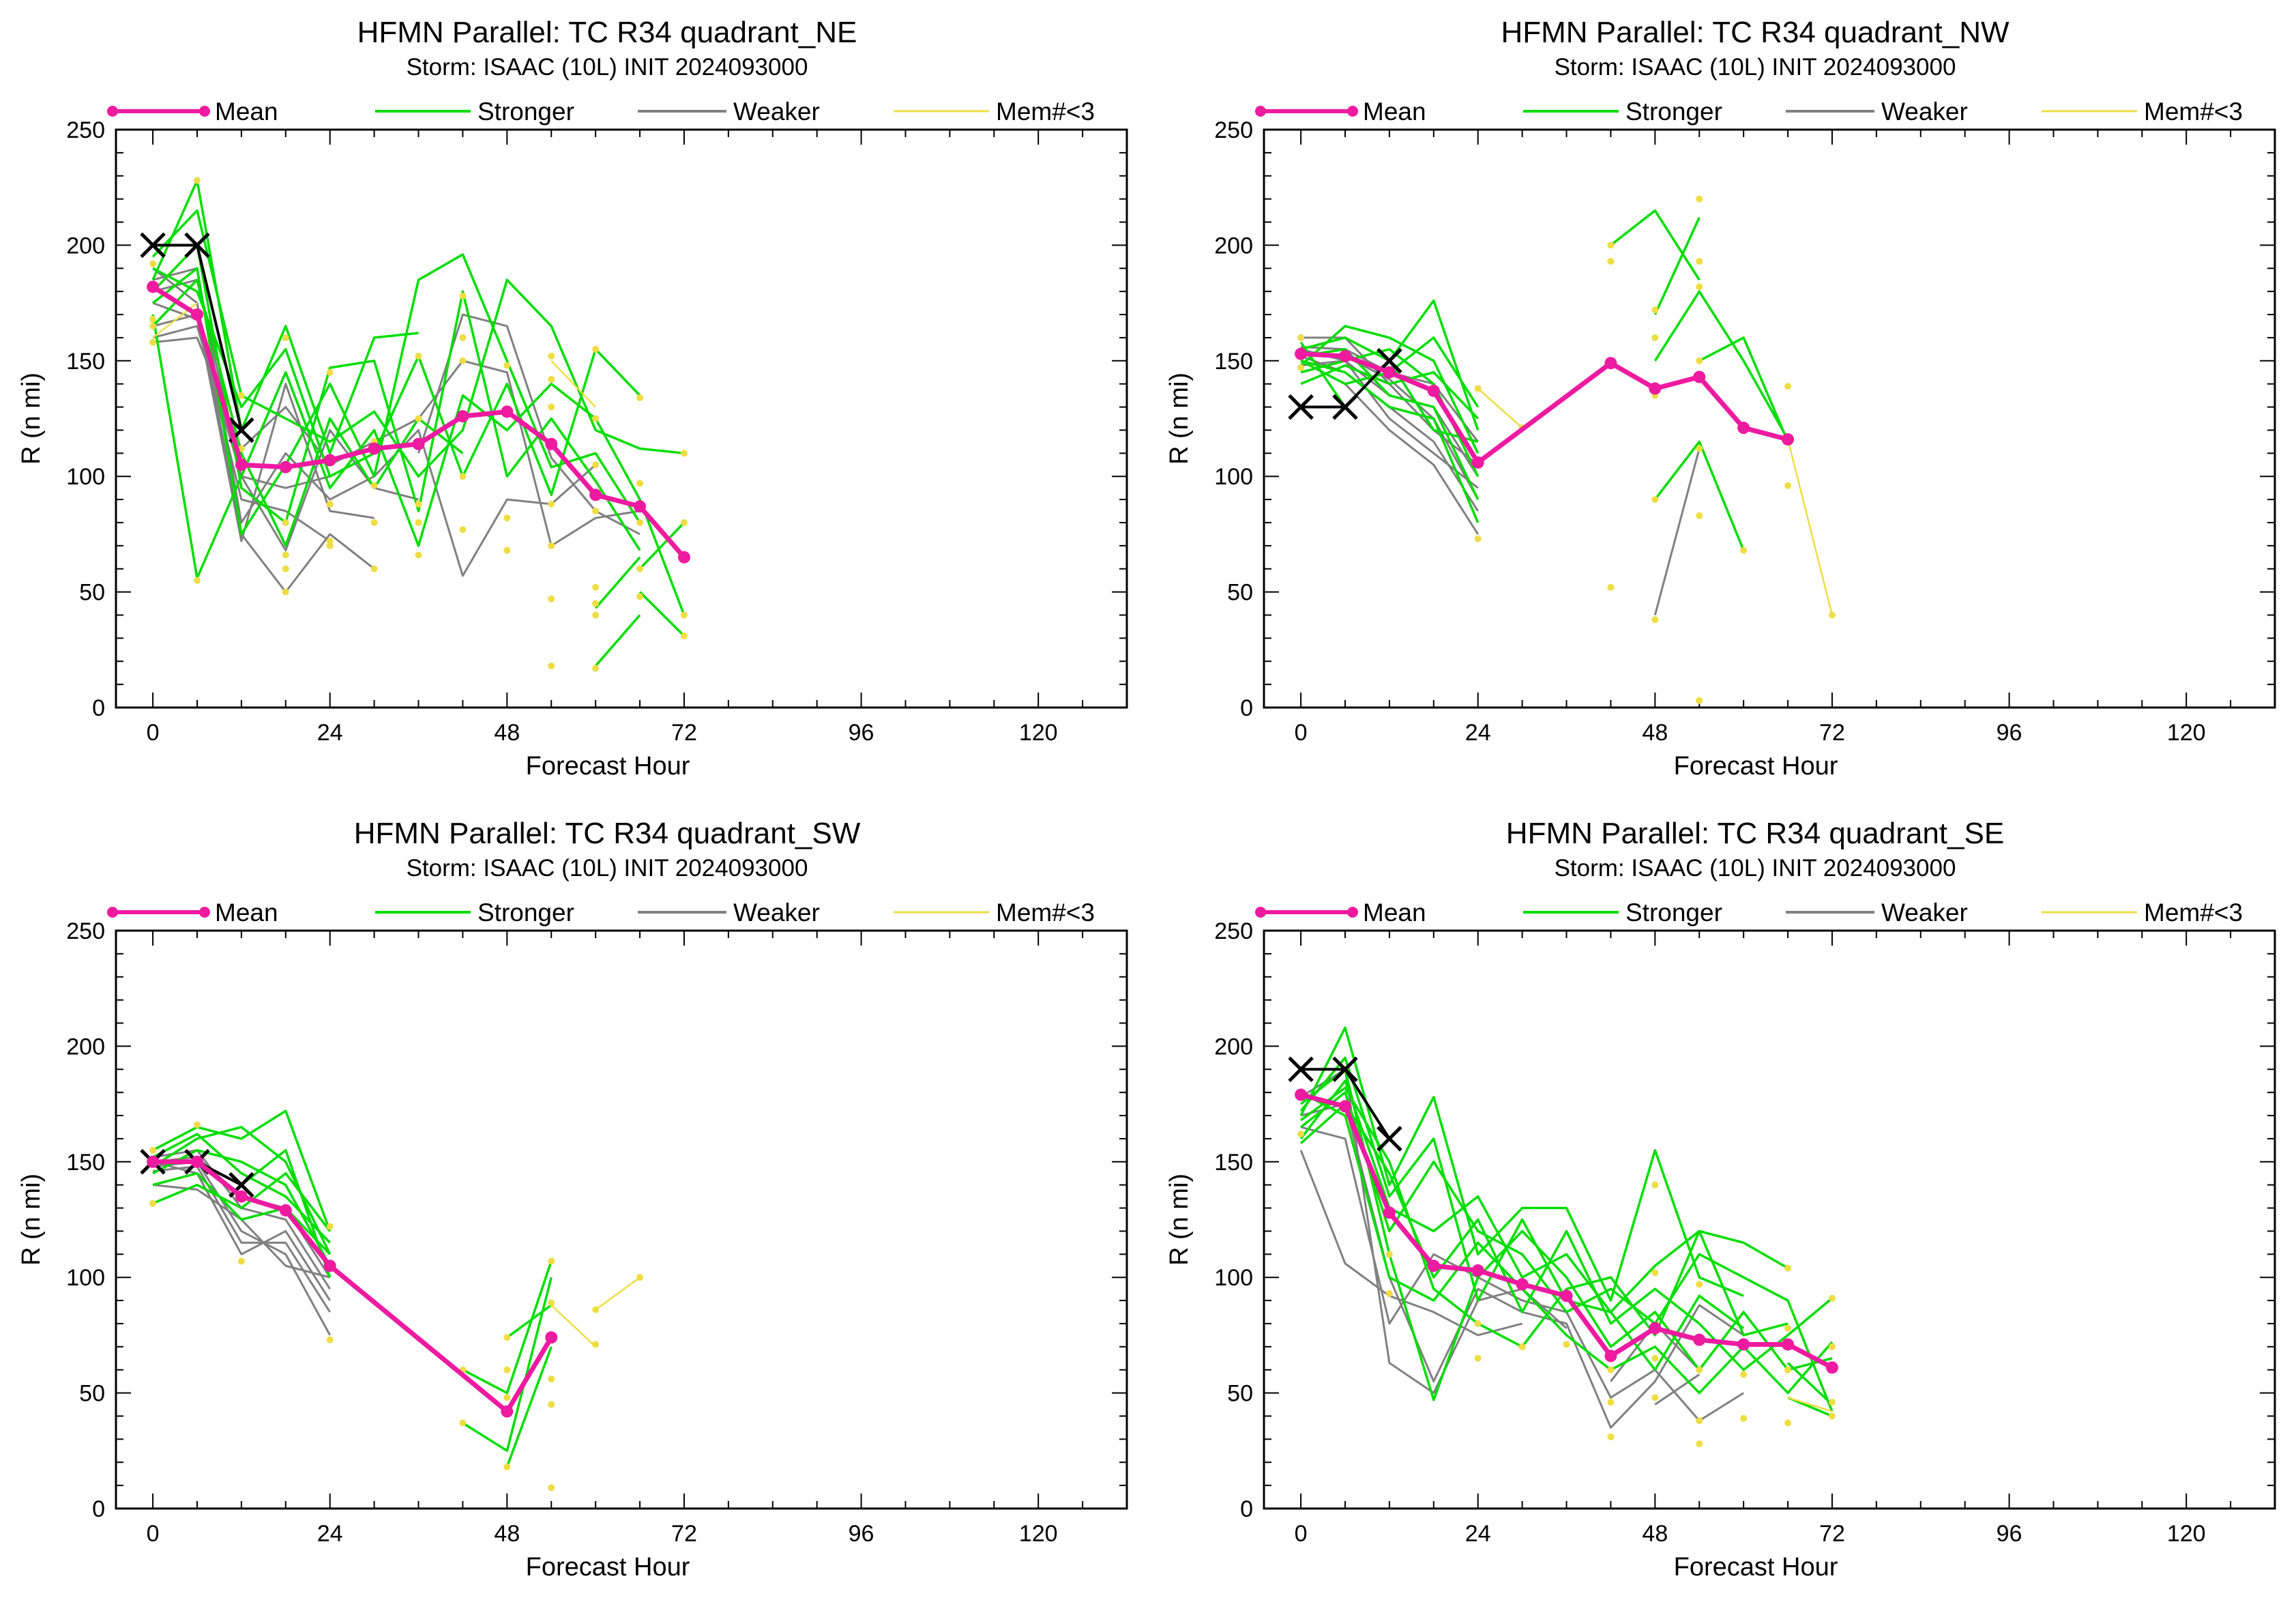  I want to click on x-axis-label: Forecast Hour, so click(1756, 766).